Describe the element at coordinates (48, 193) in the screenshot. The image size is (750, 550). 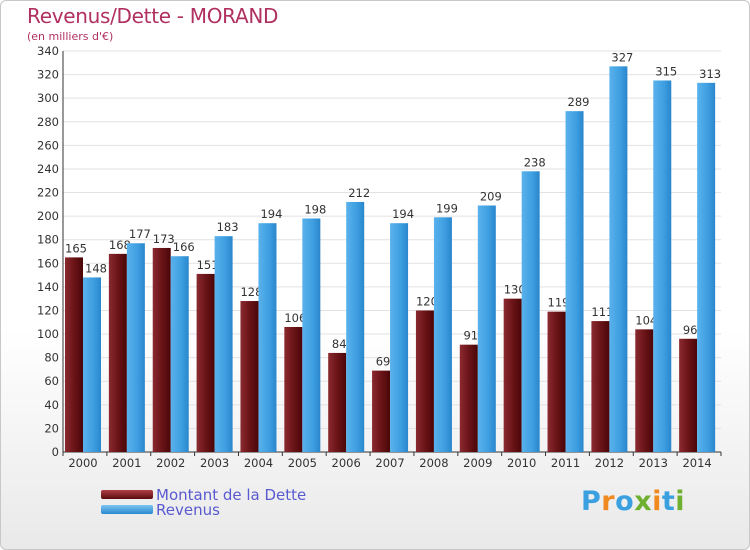
I see `y-tick-label: 220` at that location.